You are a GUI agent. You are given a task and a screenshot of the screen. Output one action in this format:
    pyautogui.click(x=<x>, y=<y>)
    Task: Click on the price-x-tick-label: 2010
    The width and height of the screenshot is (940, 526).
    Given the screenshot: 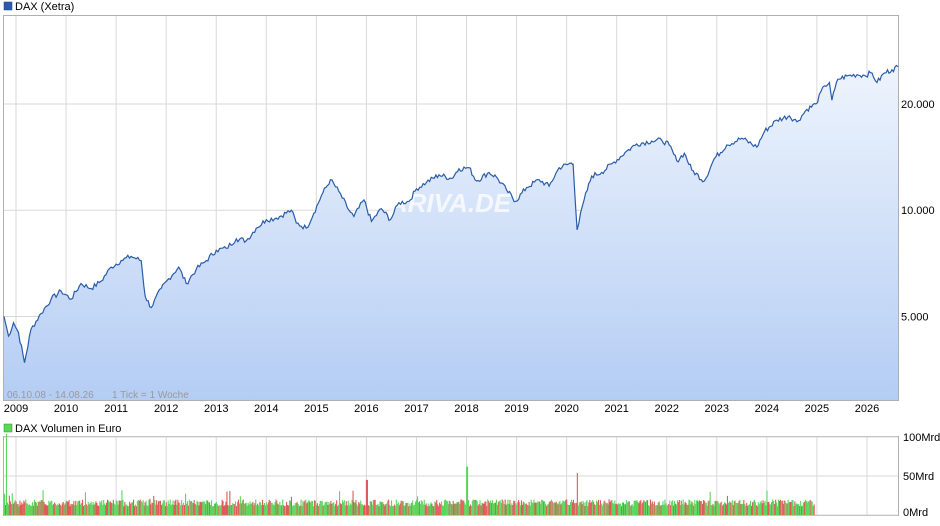 What is the action you would take?
    pyautogui.click(x=66, y=409)
    